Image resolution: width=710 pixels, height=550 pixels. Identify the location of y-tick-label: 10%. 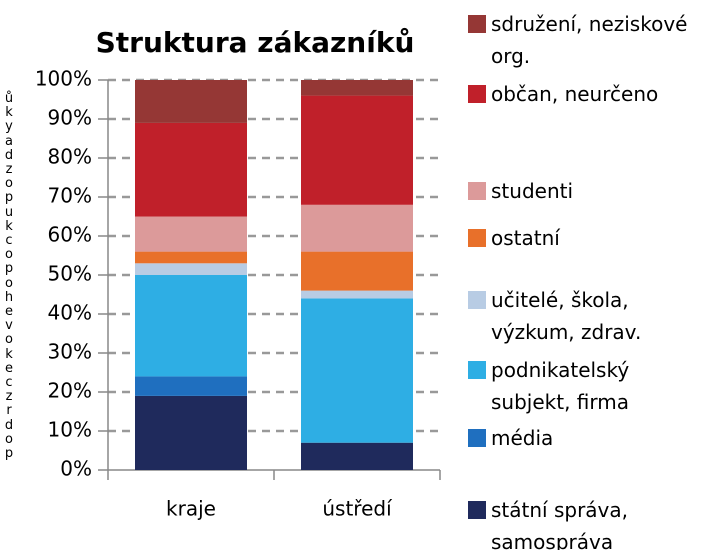
(70, 430).